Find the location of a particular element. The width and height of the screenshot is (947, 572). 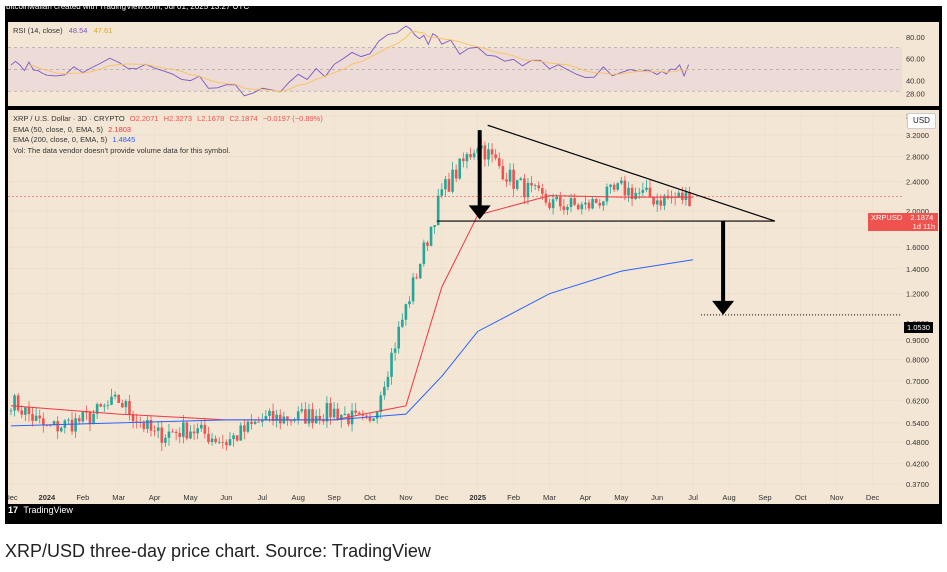

price-tick-label: 1.2000 is located at coordinates (917, 294).